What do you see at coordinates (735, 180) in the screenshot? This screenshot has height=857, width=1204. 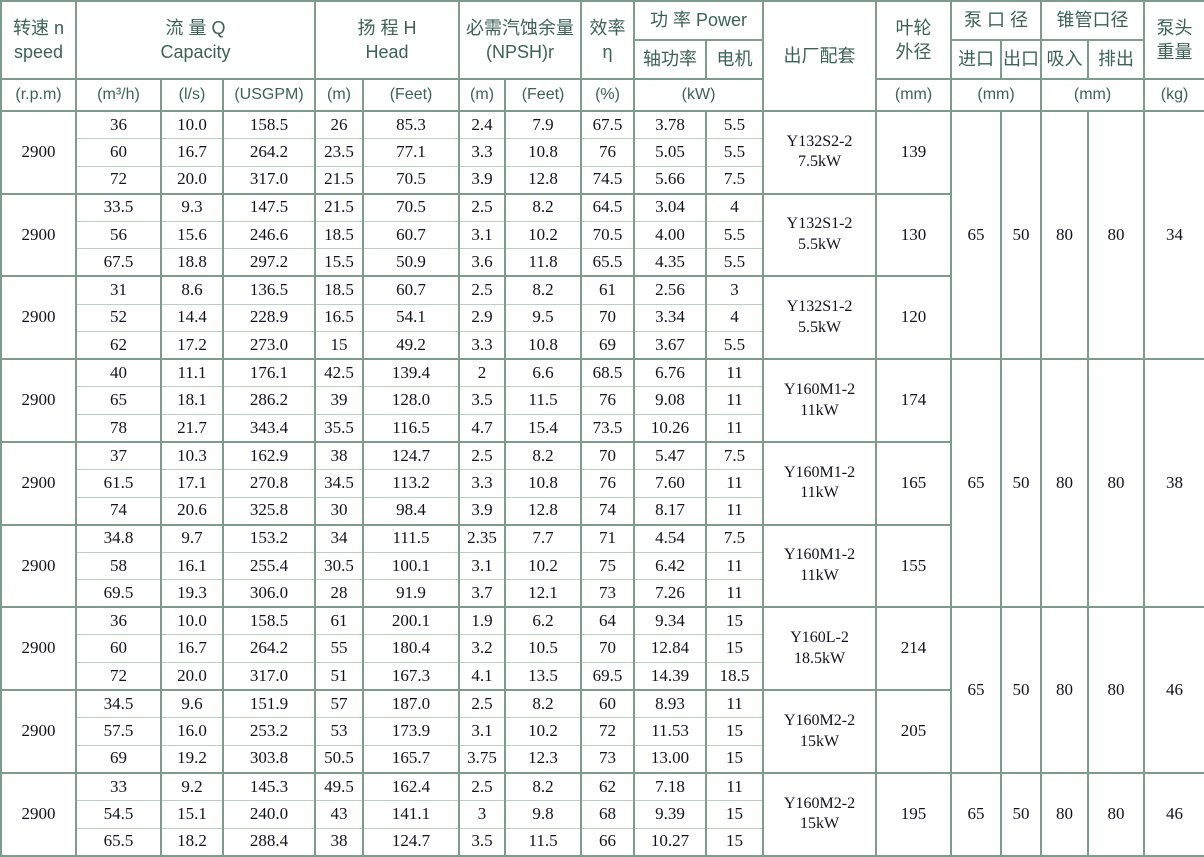 I see `motor-power-cell: 7.5` at bounding box center [735, 180].